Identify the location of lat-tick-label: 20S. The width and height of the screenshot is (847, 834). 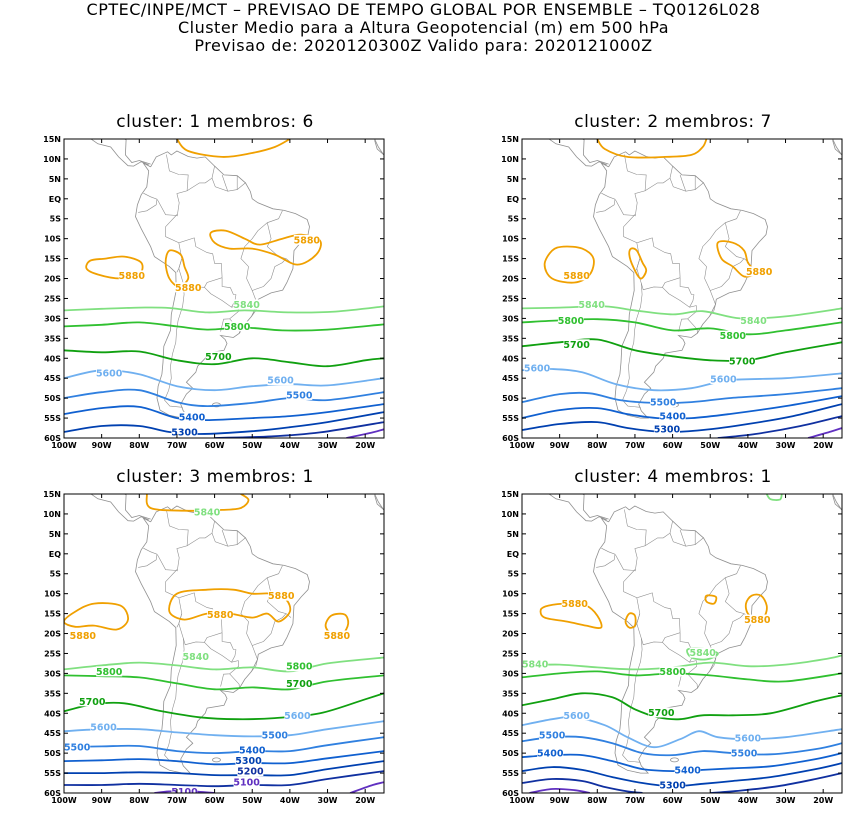
(510, 634).